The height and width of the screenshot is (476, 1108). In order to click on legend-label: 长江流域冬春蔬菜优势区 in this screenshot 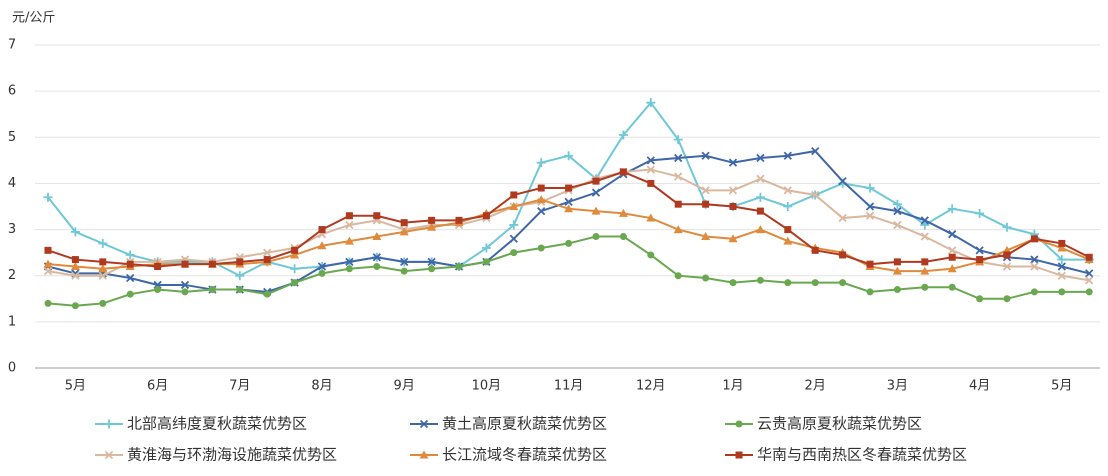, I will do `click(524, 455)`.